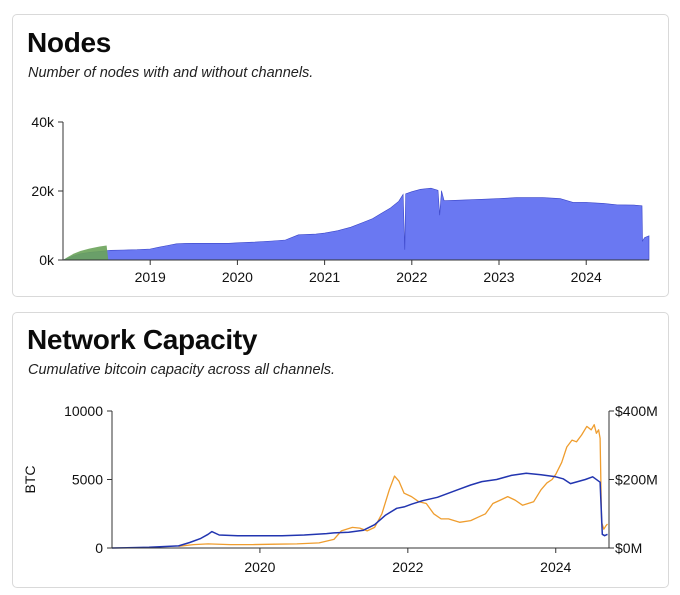  Describe the element at coordinates (359, 510) in the screenshot. I see `capacity-btc-line` at that location.